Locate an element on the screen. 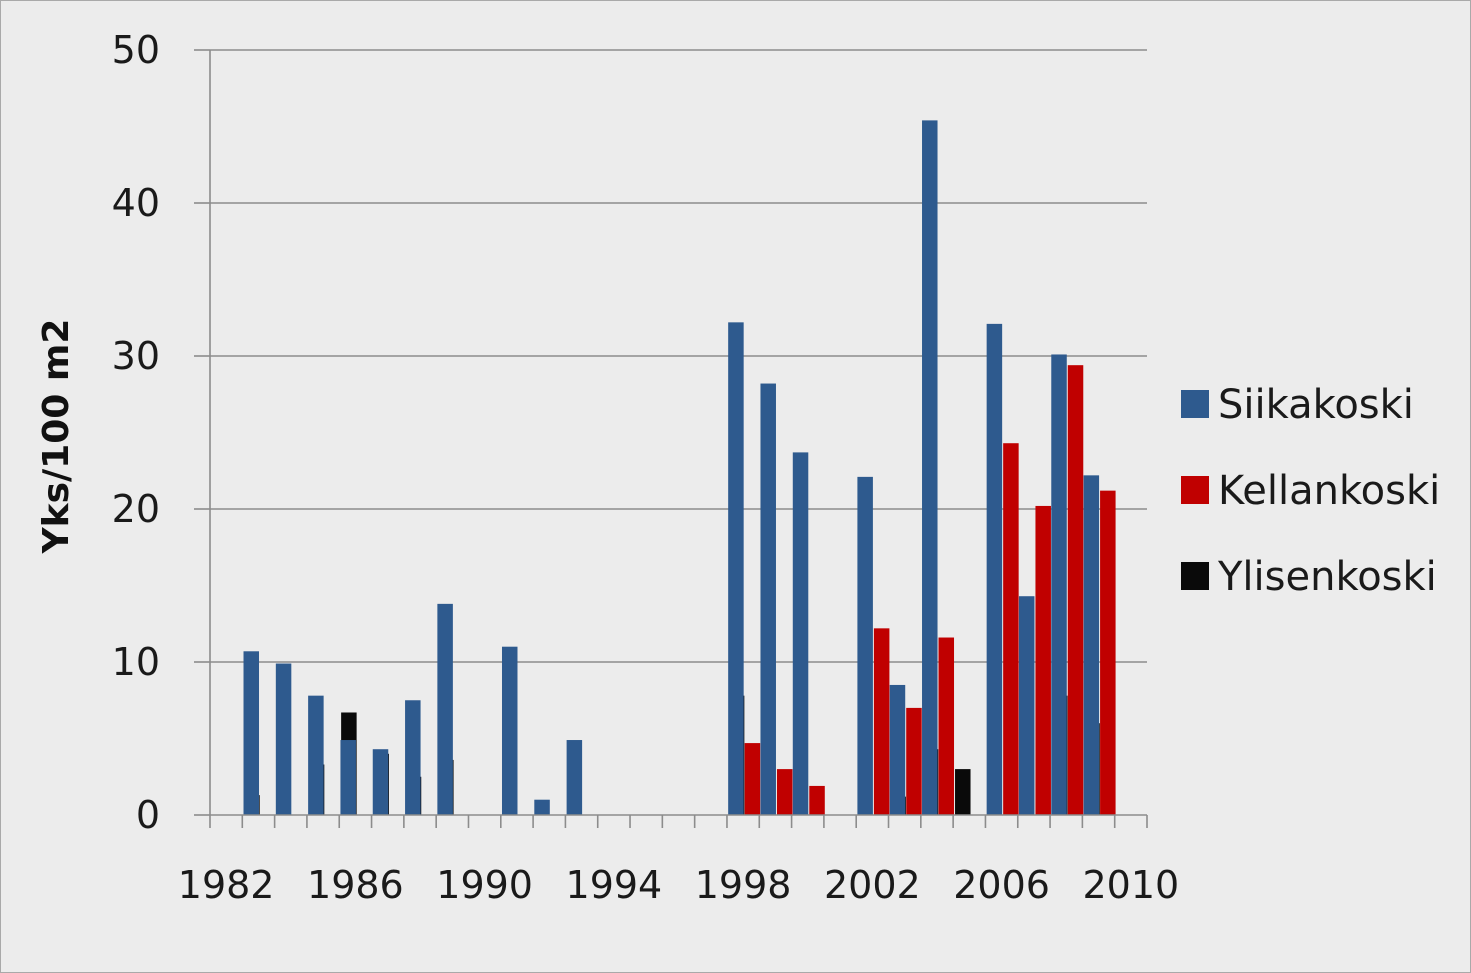 The height and width of the screenshot is (973, 1471). bar-siikakoski-2004 is located at coordinates (930, 467).